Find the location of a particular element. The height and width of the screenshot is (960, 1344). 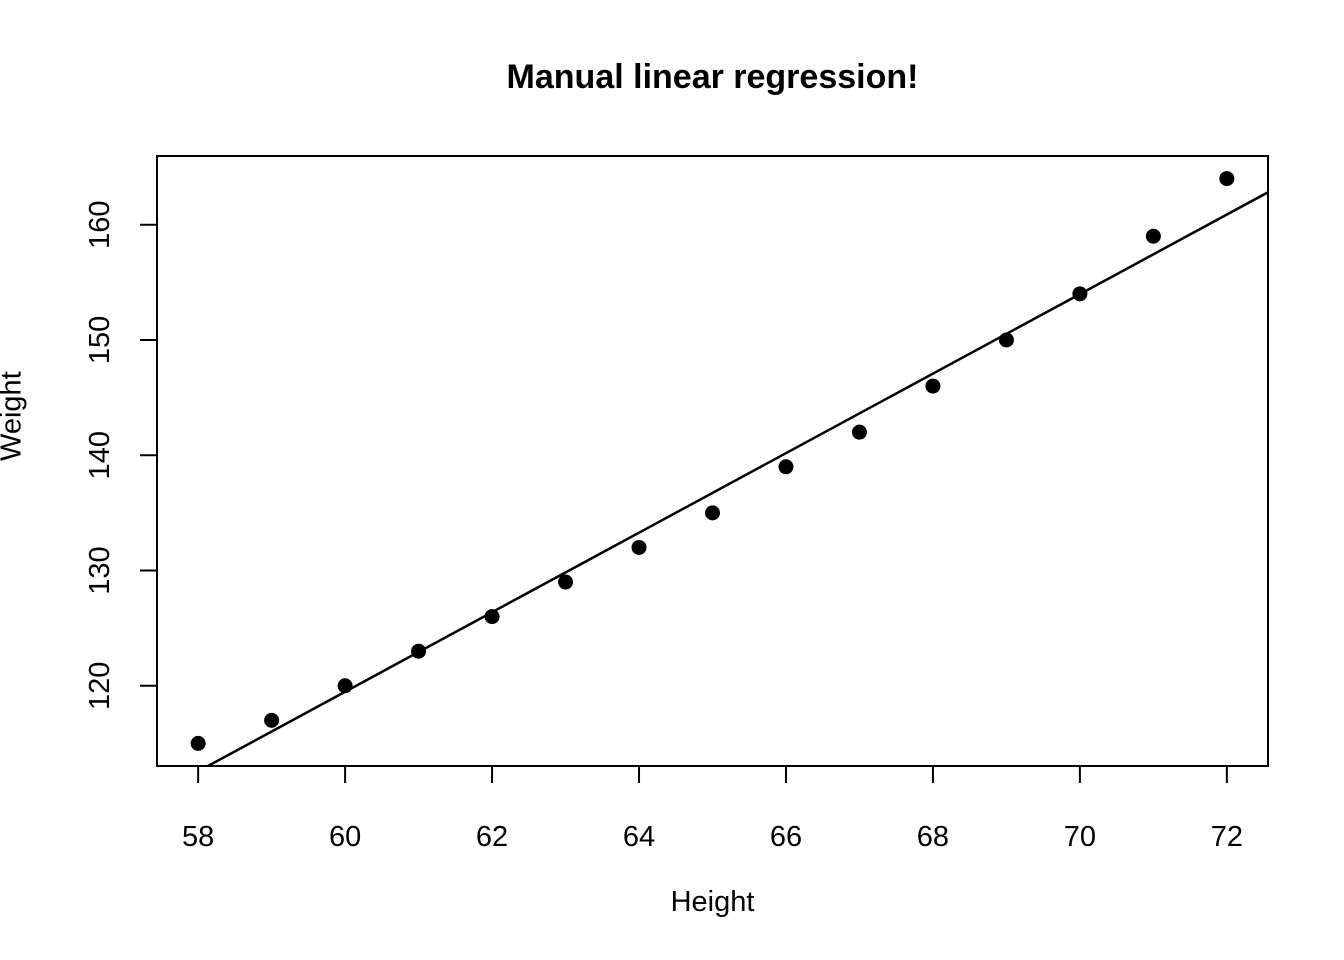

y-tick-label: 120 is located at coordinates (100, 686).